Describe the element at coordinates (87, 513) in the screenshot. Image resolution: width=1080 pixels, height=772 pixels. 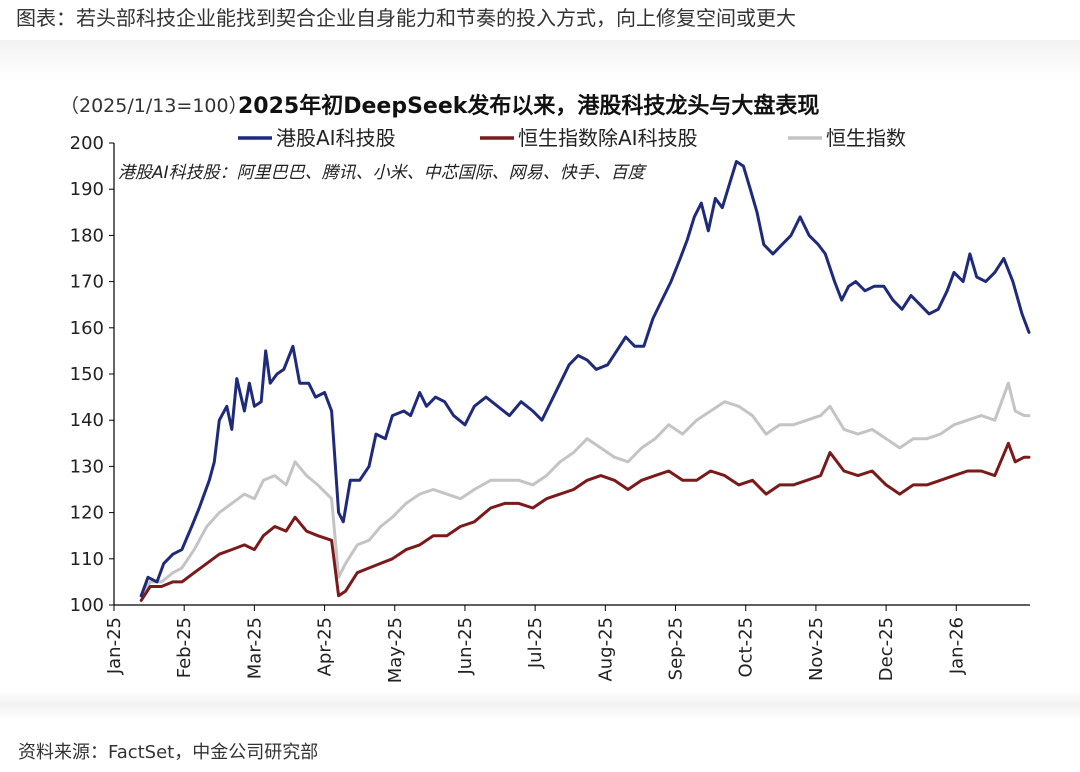
I see `y-tick-label: 120` at that location.